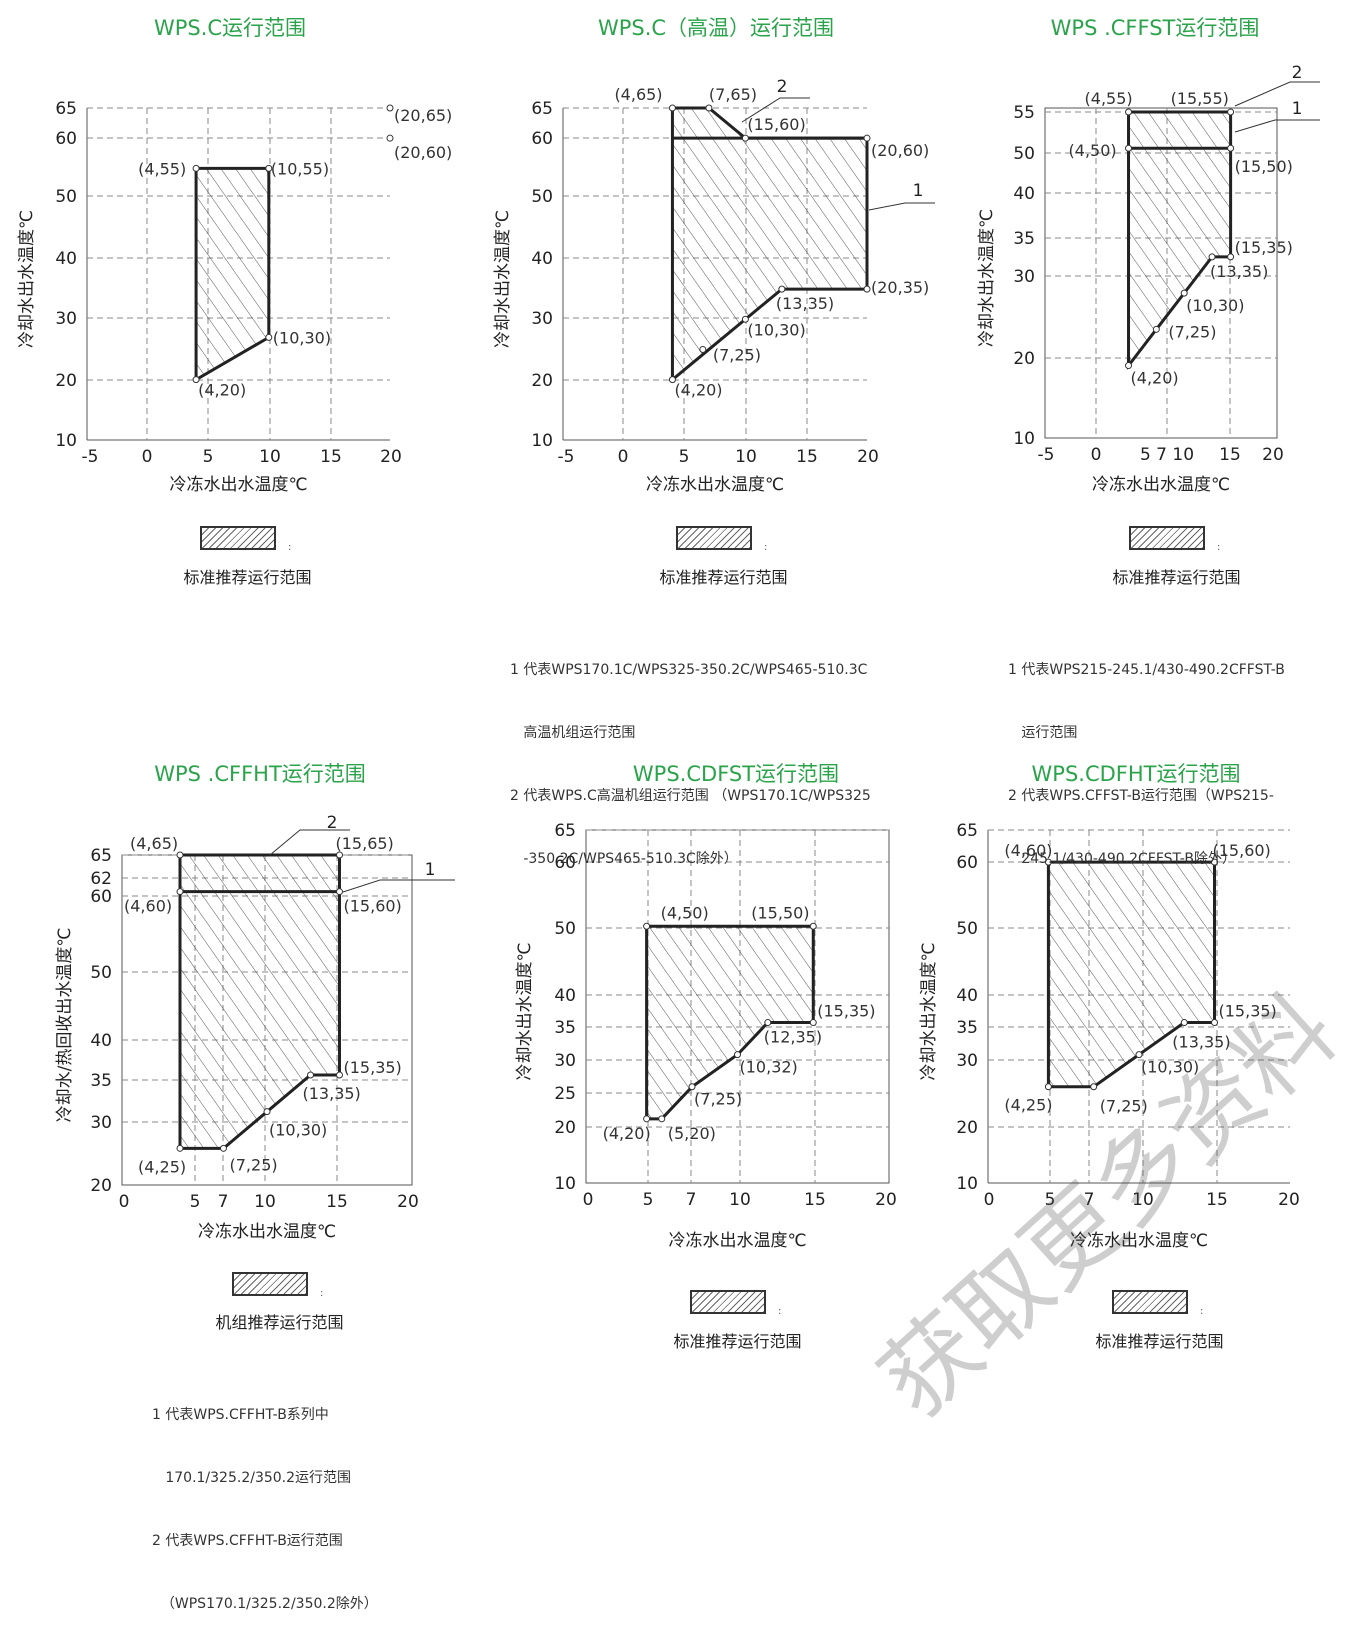 The height and width of the screenshot is (1636, 1347). Describe the element at coordinates (967, 996) in the screenshot. I see `chart6-y-tick: 40` at that location.